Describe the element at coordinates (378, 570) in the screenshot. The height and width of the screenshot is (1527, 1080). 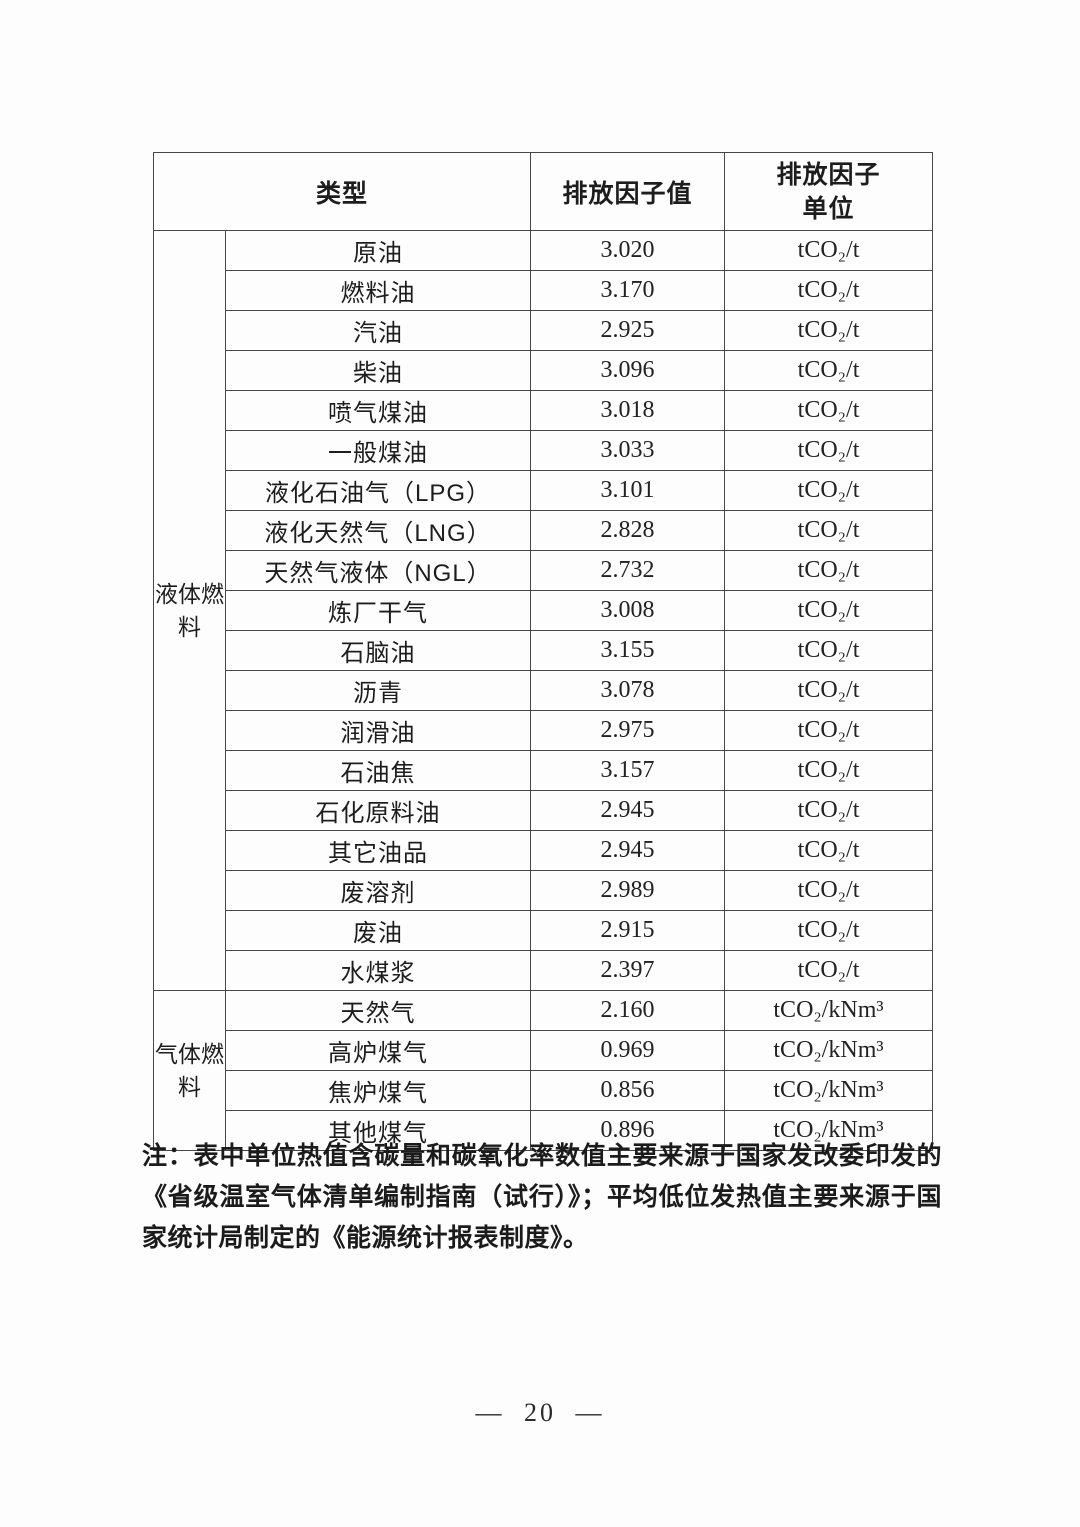
I see `fuel-name-cell: 天然气液体（NGL）` at that location.